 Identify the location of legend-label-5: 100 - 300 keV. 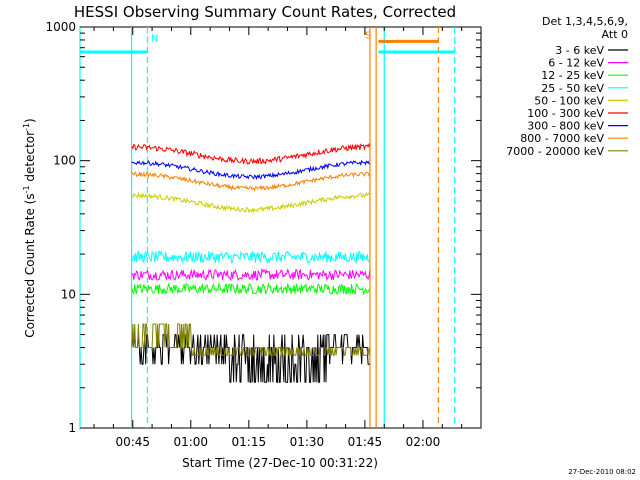
(565, 113).